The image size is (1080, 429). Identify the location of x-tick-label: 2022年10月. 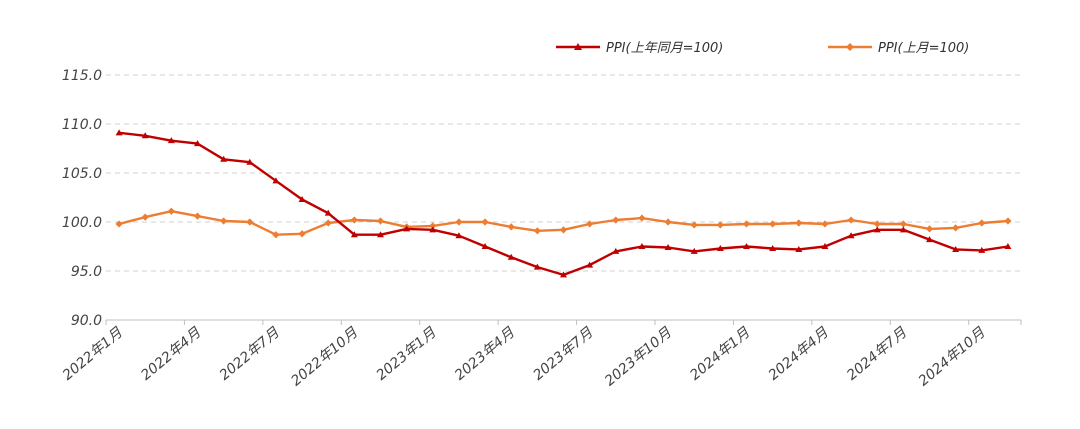
(324, 356).